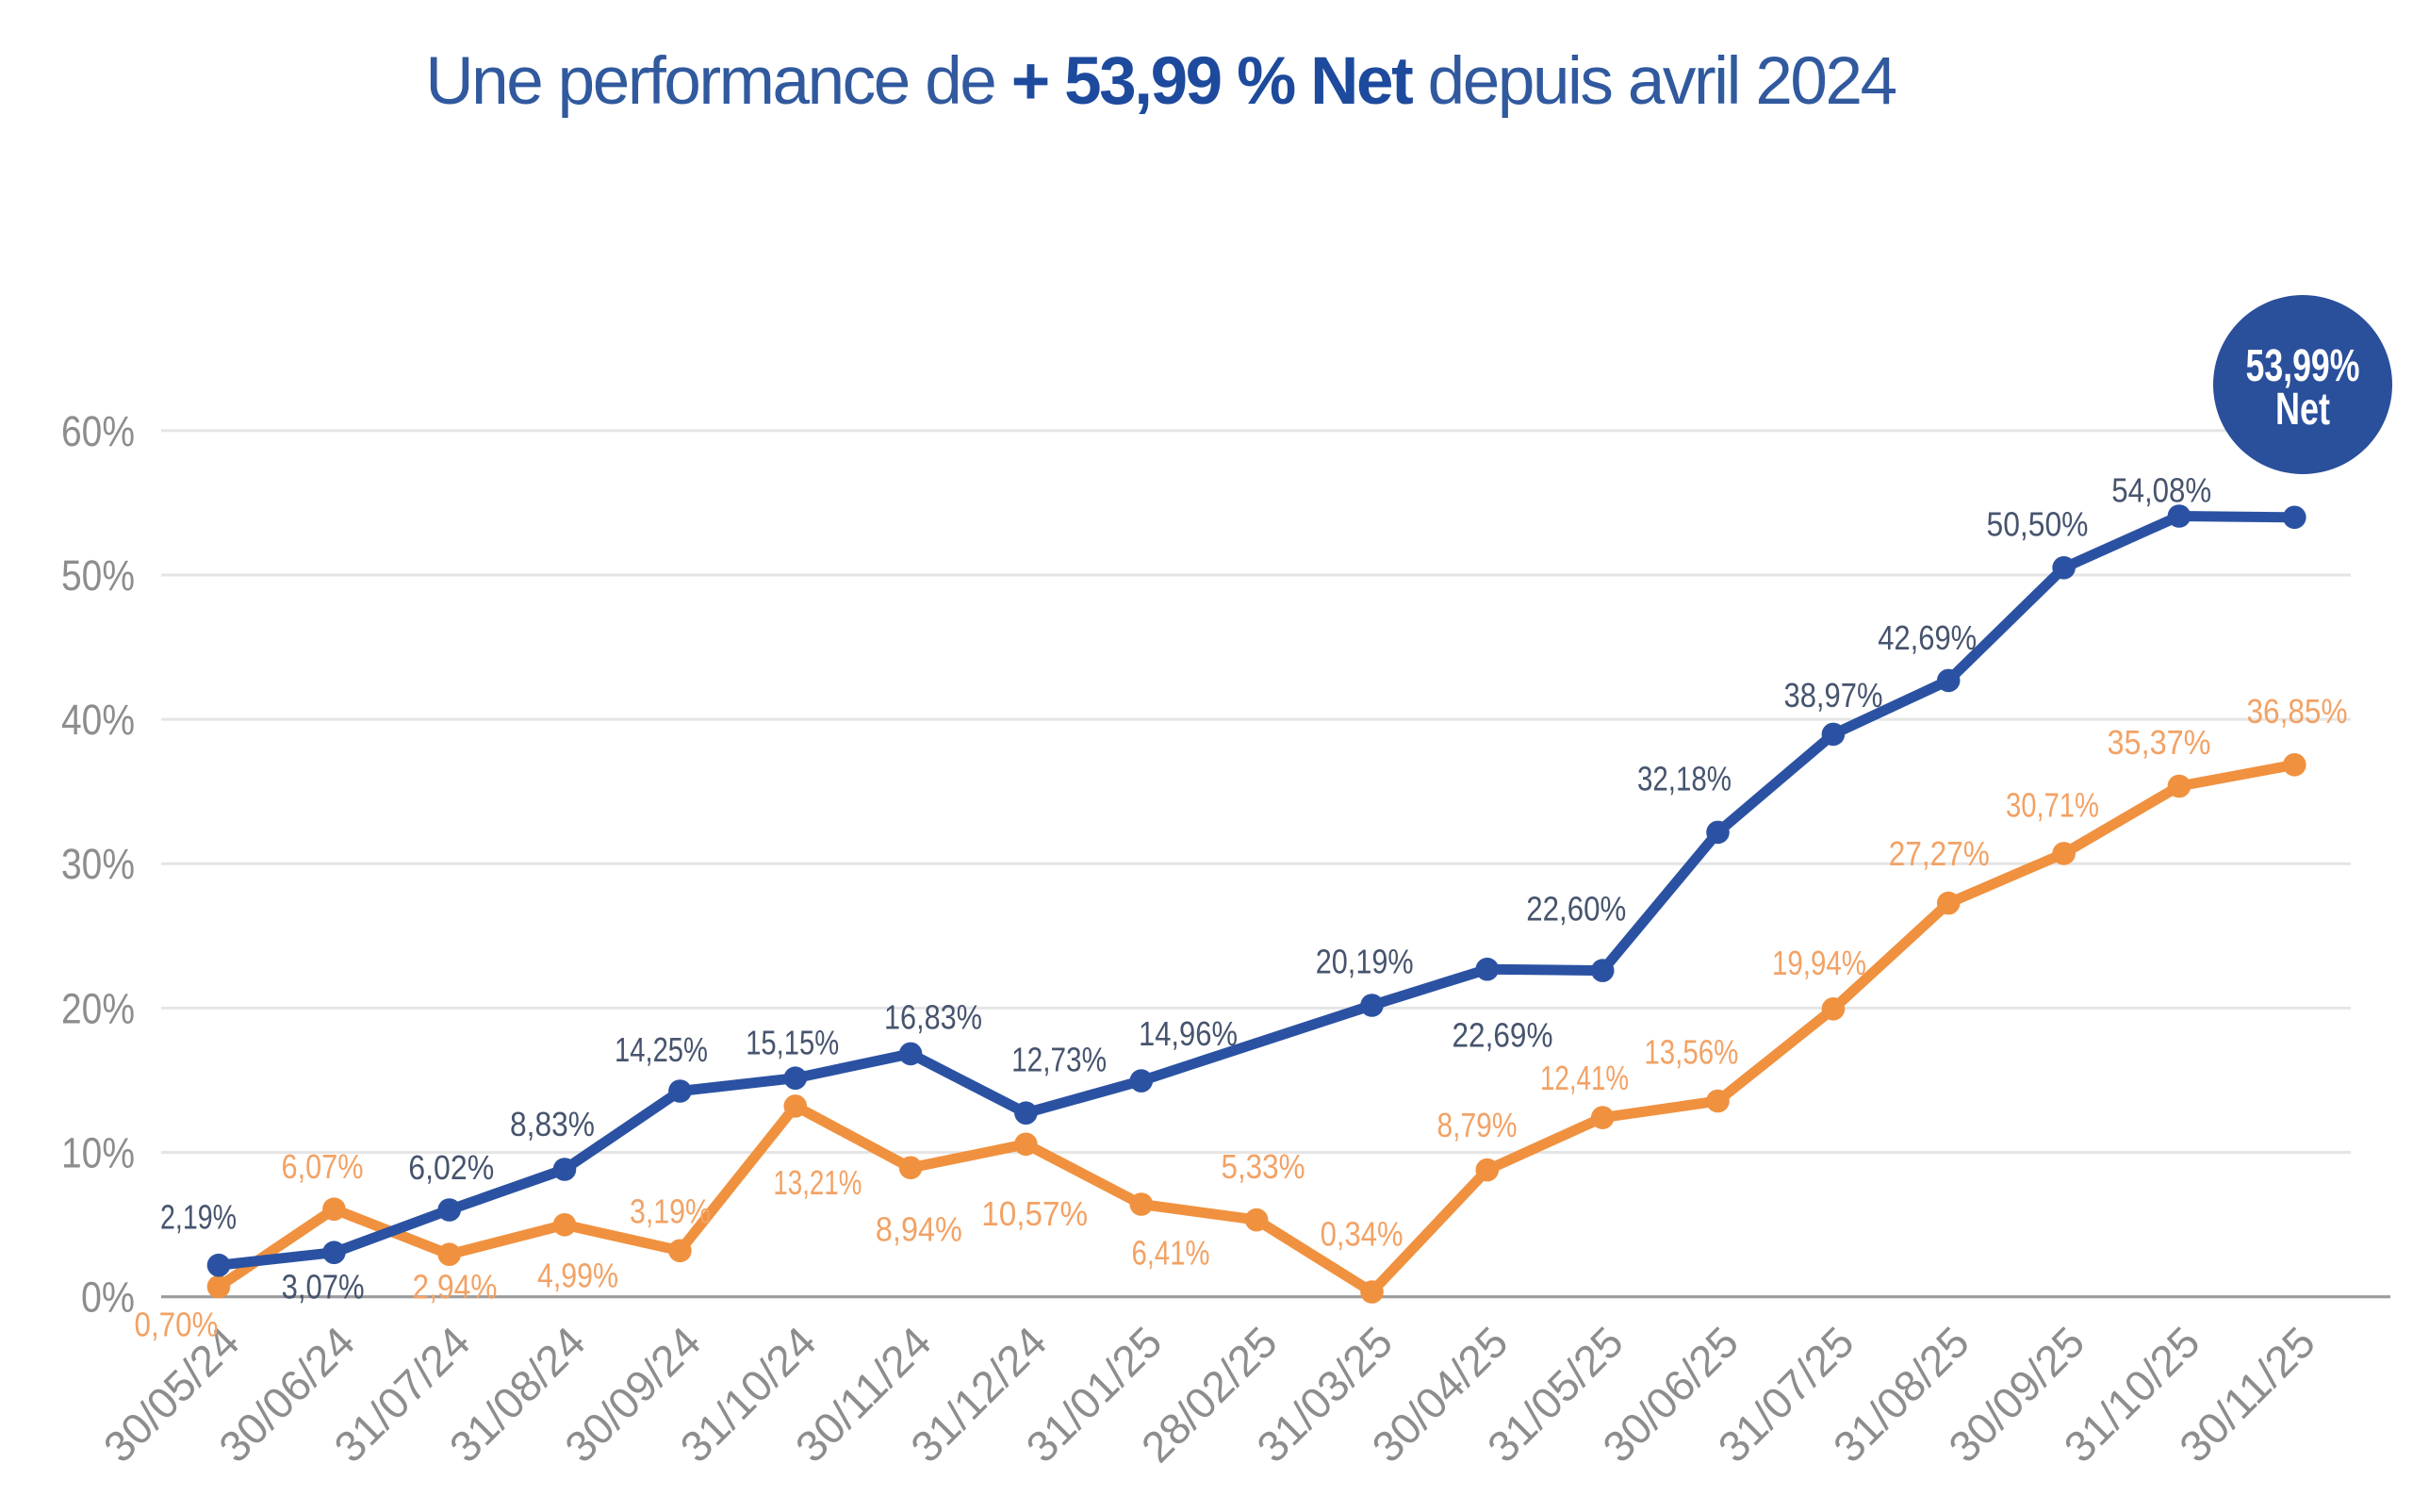  Describe the element at coordinates (1188, 1033) in the screenshot. I see `svg-text: 14,96%` at that location.